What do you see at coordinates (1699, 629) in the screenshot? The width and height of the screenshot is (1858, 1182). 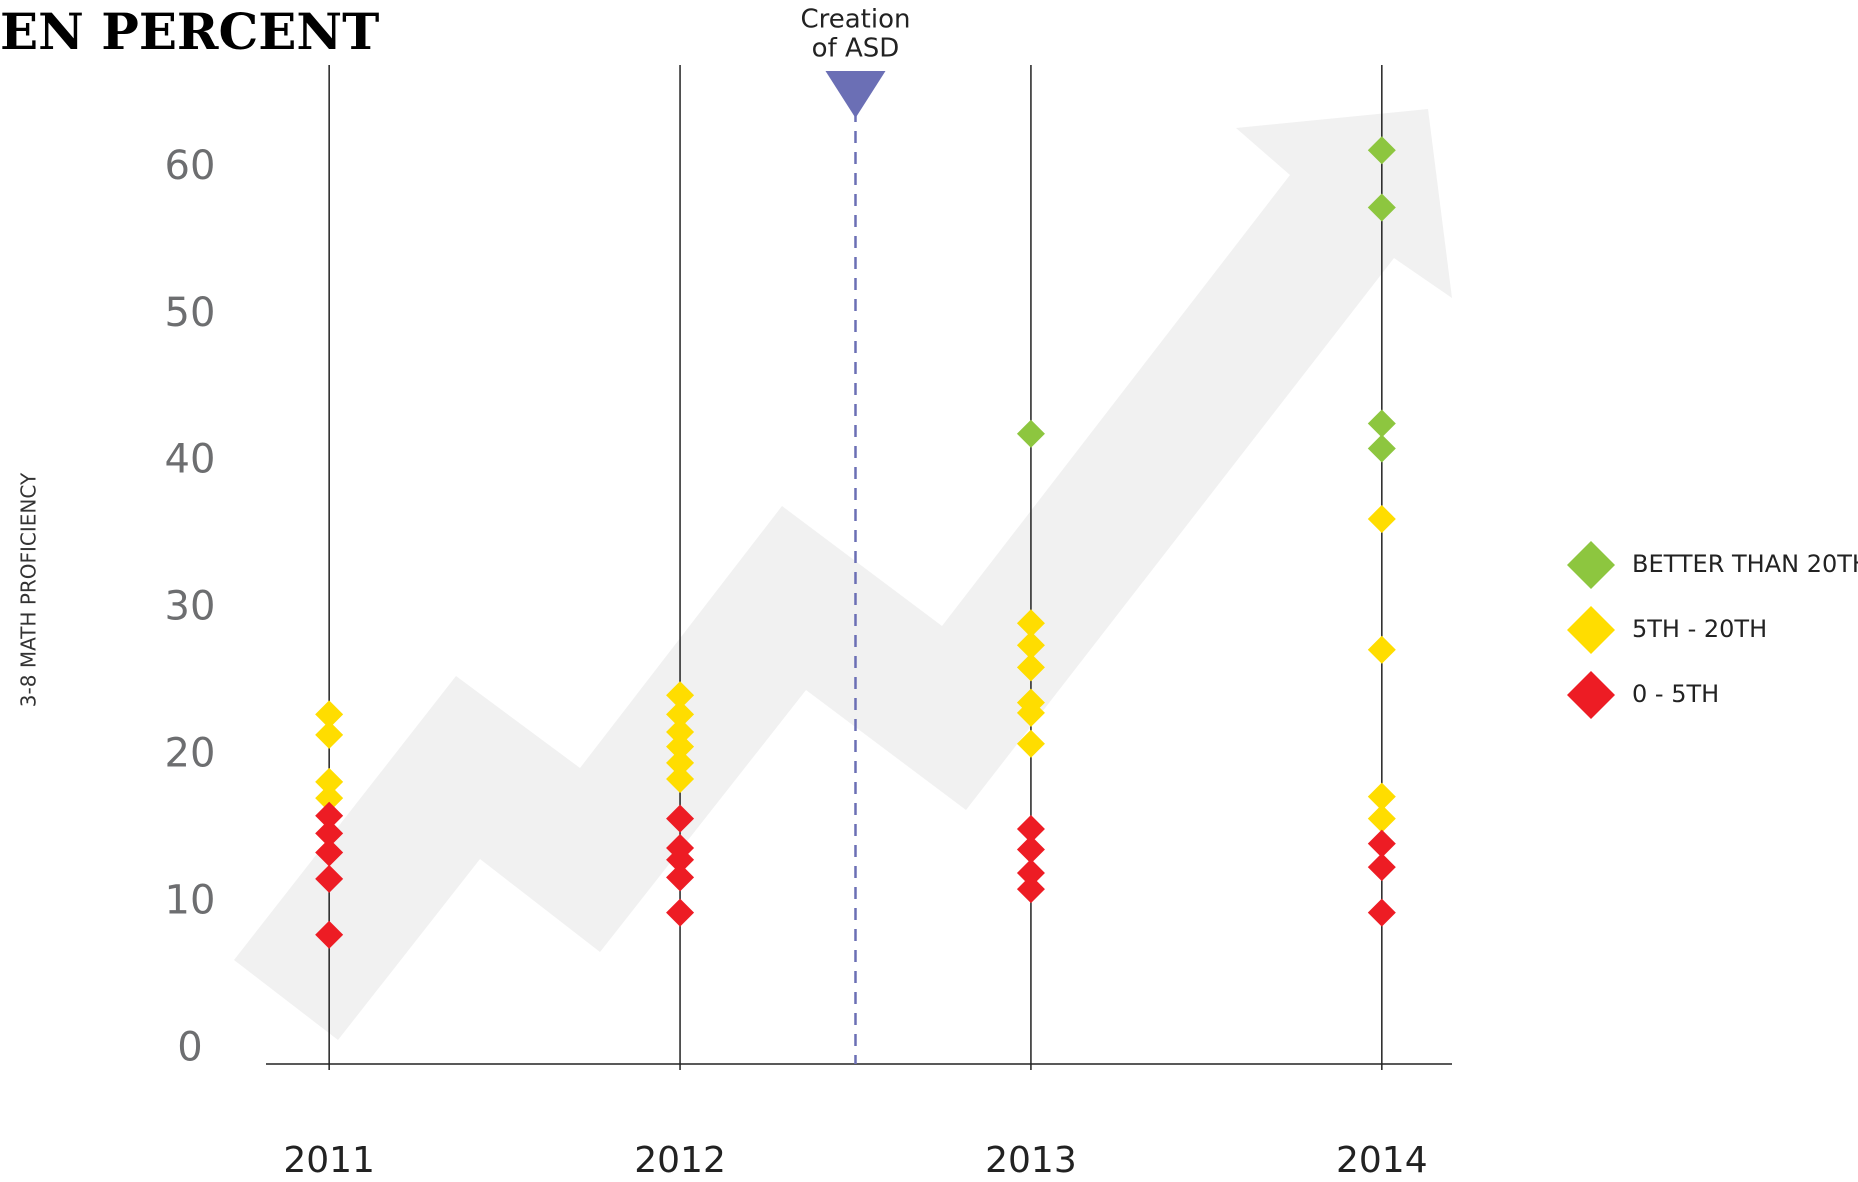 I see `legend-label: 5TH - 20TH` at bounding box center [1699, 629].